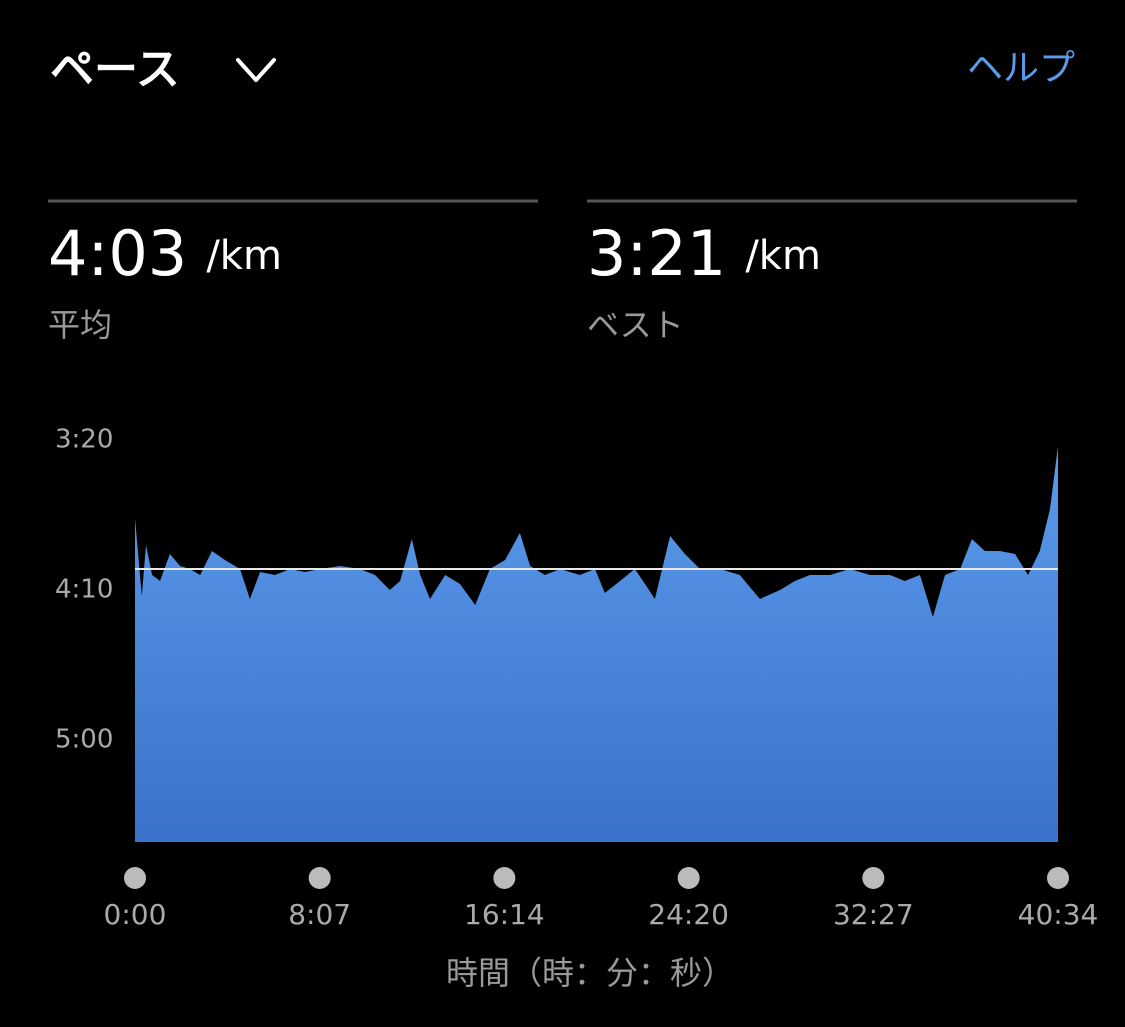 The height and width of the screenshot is (1027, 1125). Describe the element at coordinates (319, 914) in the screenshot. I see `x-tick-label: 8:07` at that location.